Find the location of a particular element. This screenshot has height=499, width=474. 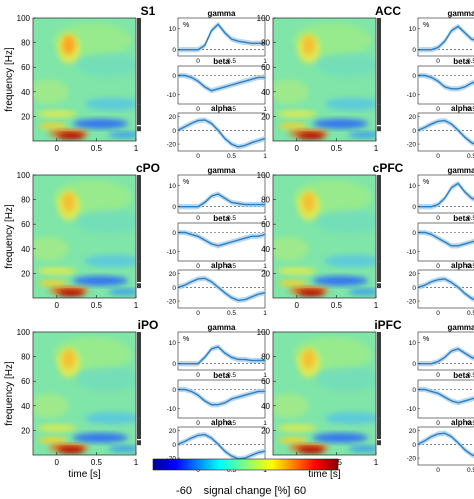

y-tick-label: 20 is located at coordinates (25, 430).